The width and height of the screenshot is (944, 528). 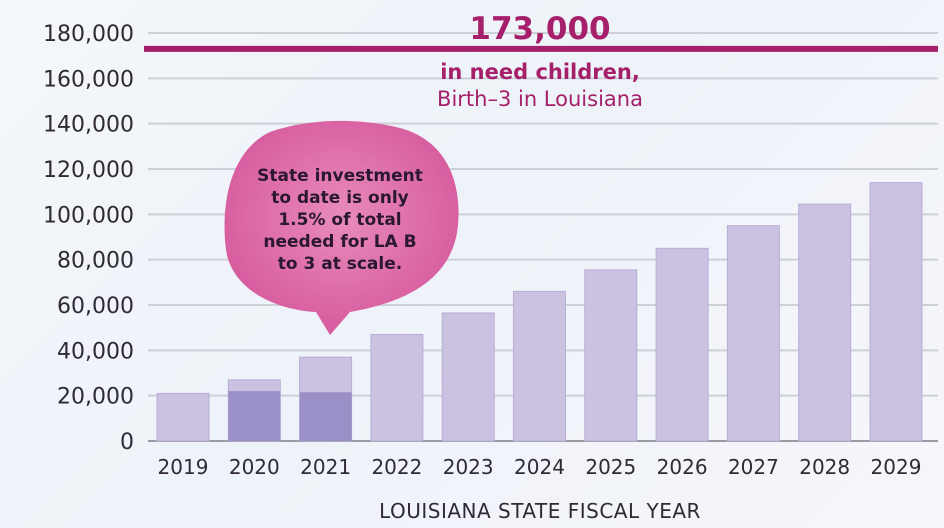 I want to click on x-tick-label: 2023, so click(x=468, y=467).